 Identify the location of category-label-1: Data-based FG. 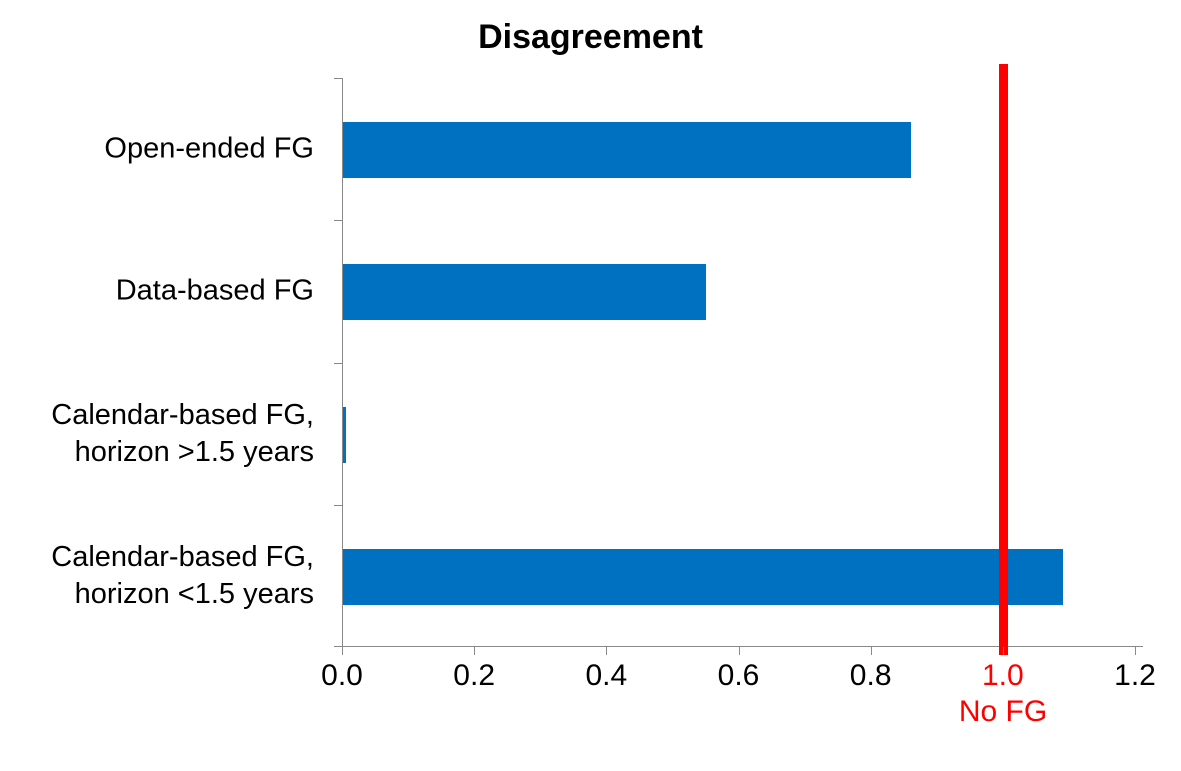
(214, 290).